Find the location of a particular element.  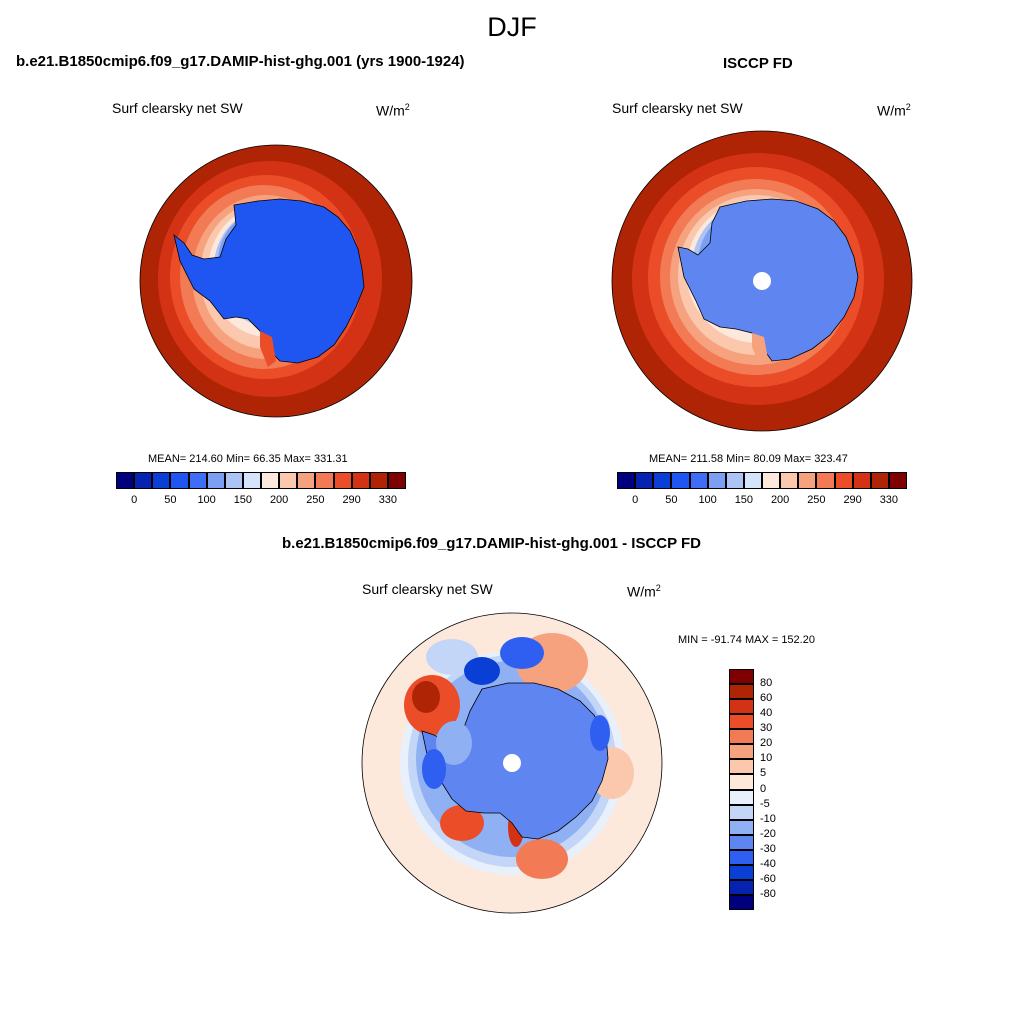

panel1-colorbar is located at coordinates (261, 480).